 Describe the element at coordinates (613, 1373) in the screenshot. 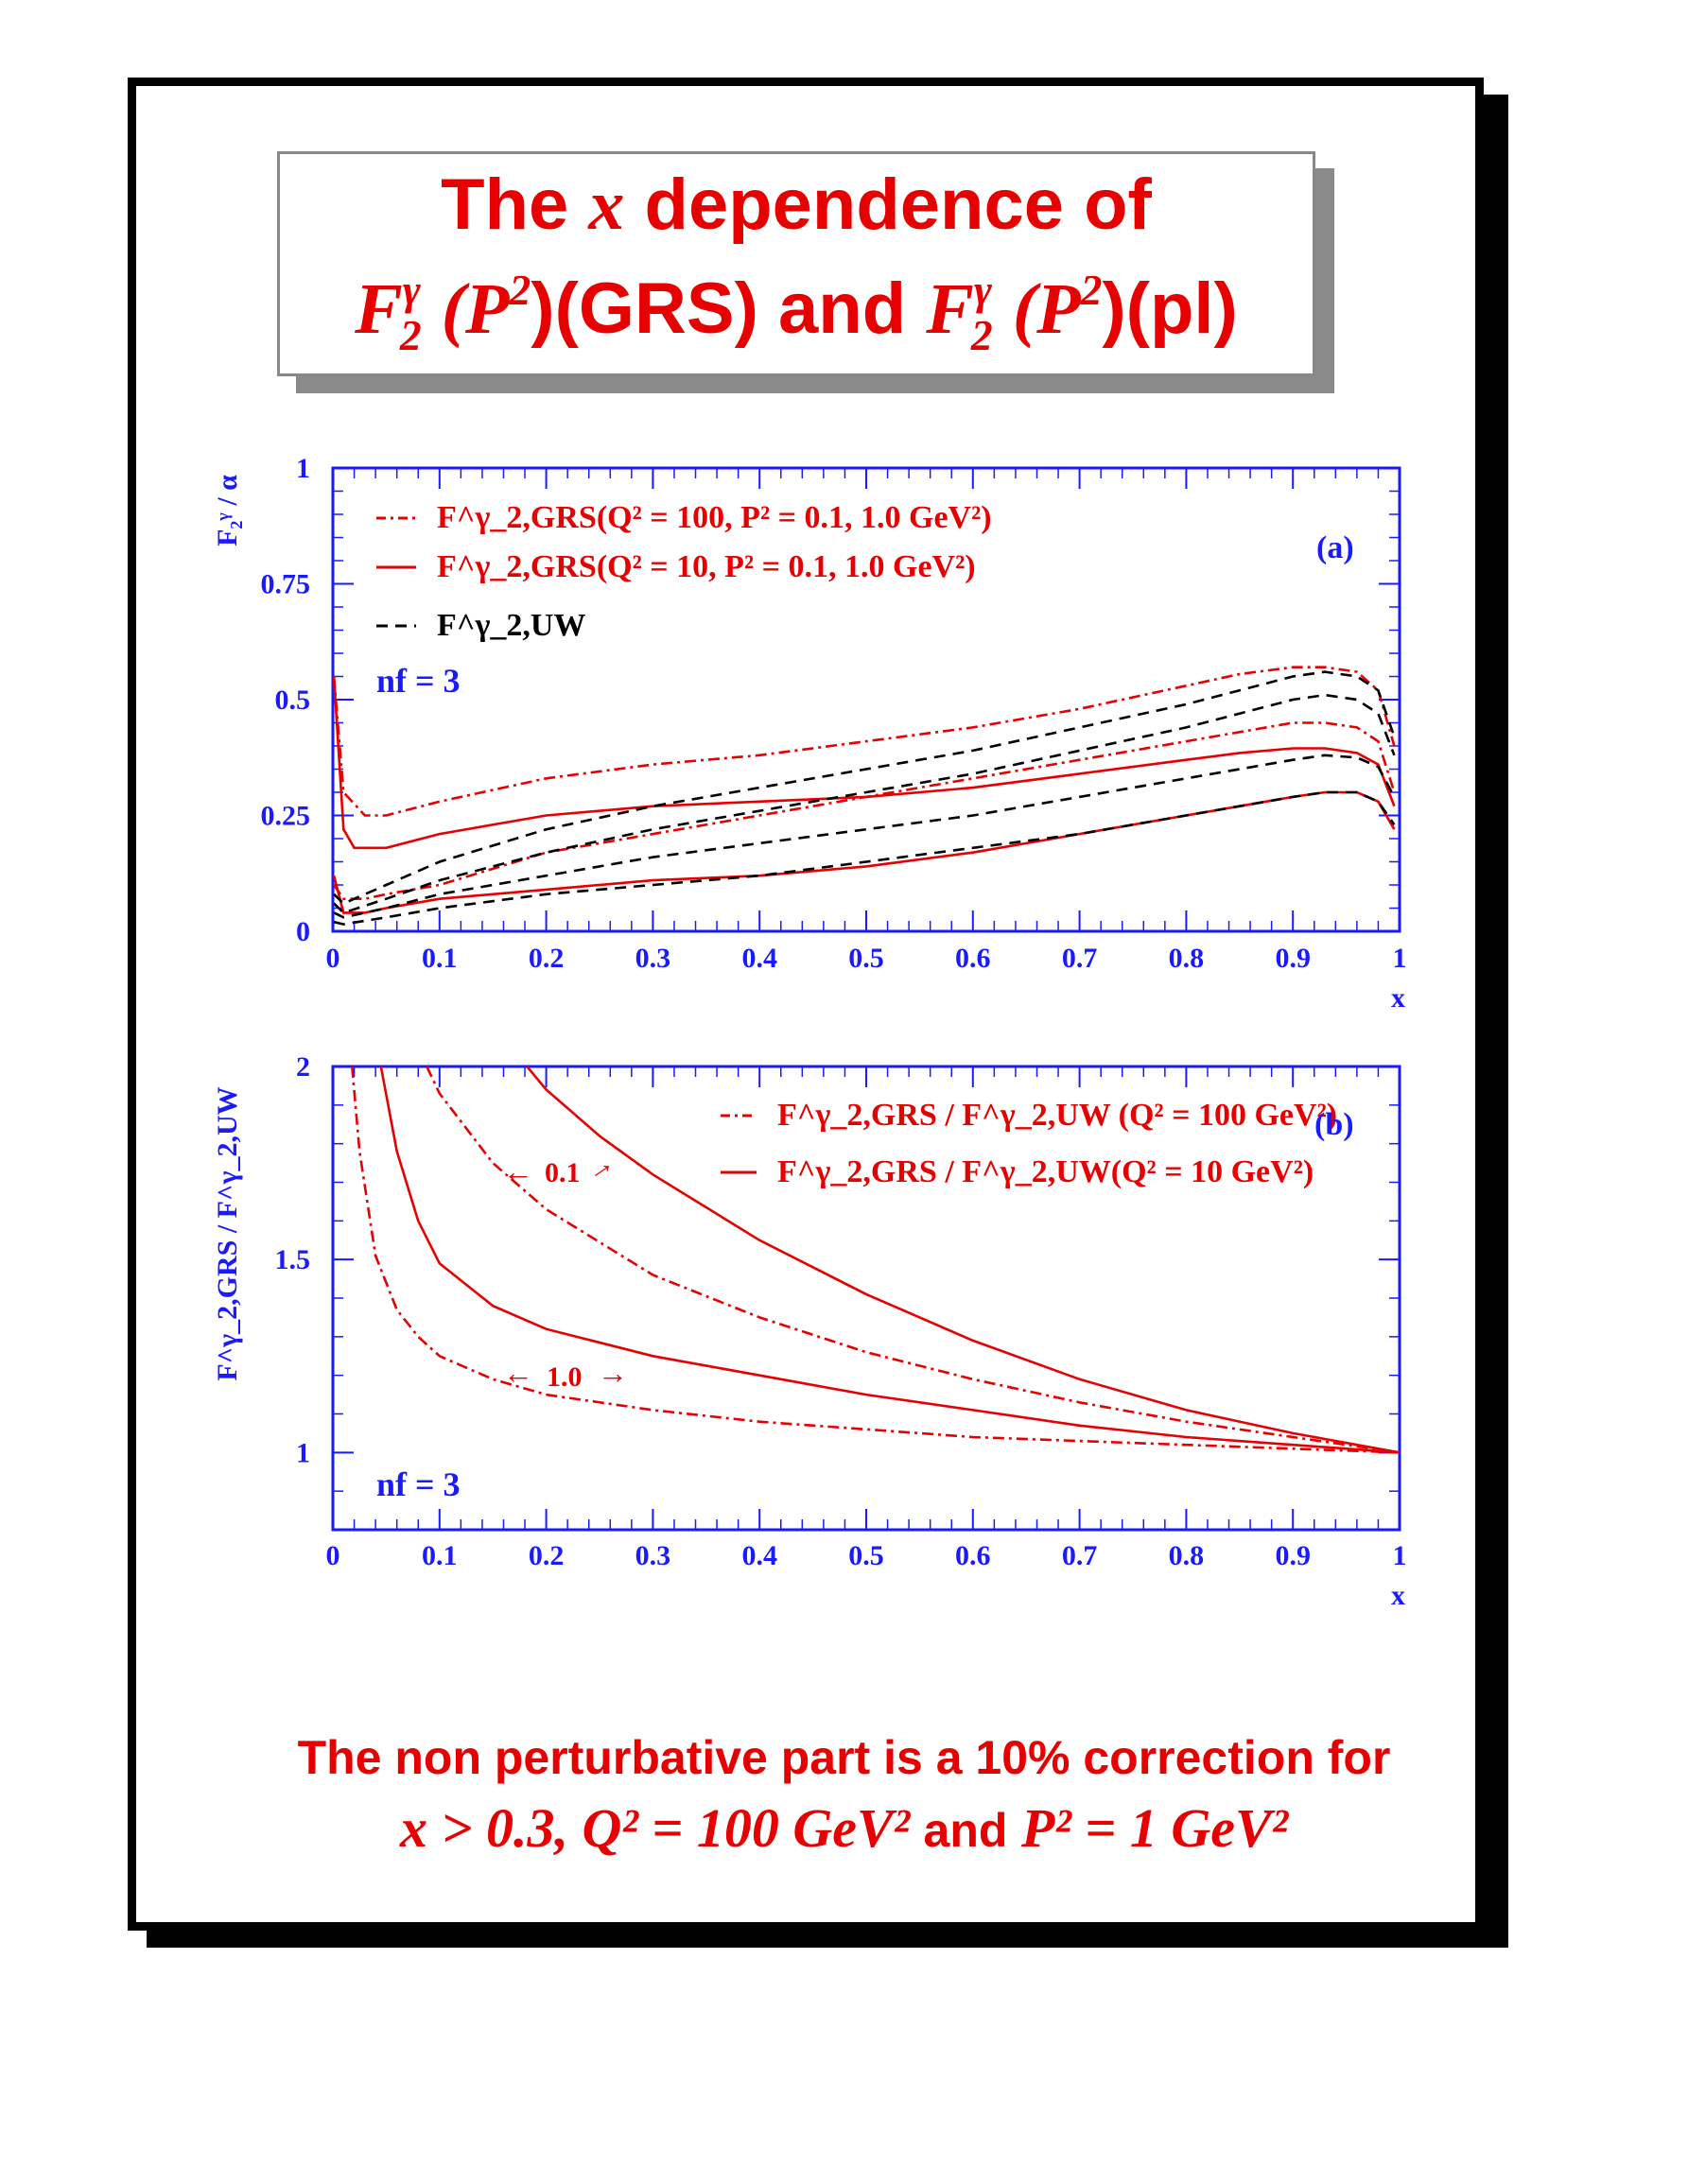

I see `arrow-right-icon: →` at that location.